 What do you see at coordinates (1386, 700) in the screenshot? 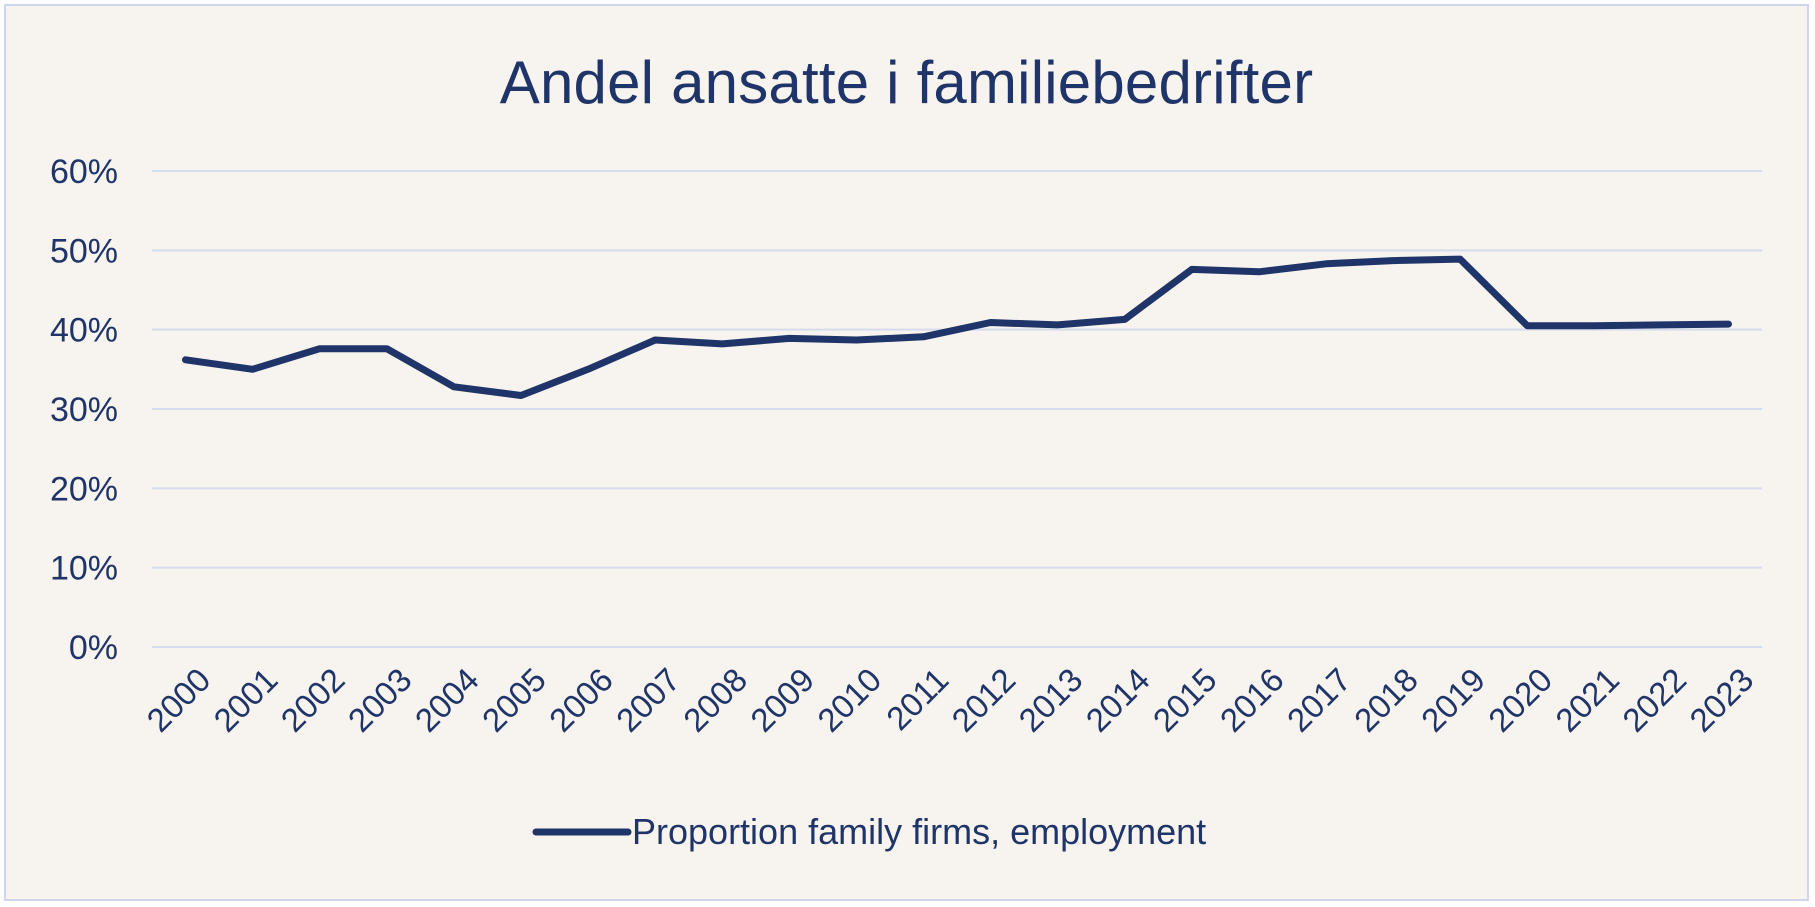
I see `x-tick-label: 2018` at bounding box center [1386, 700].